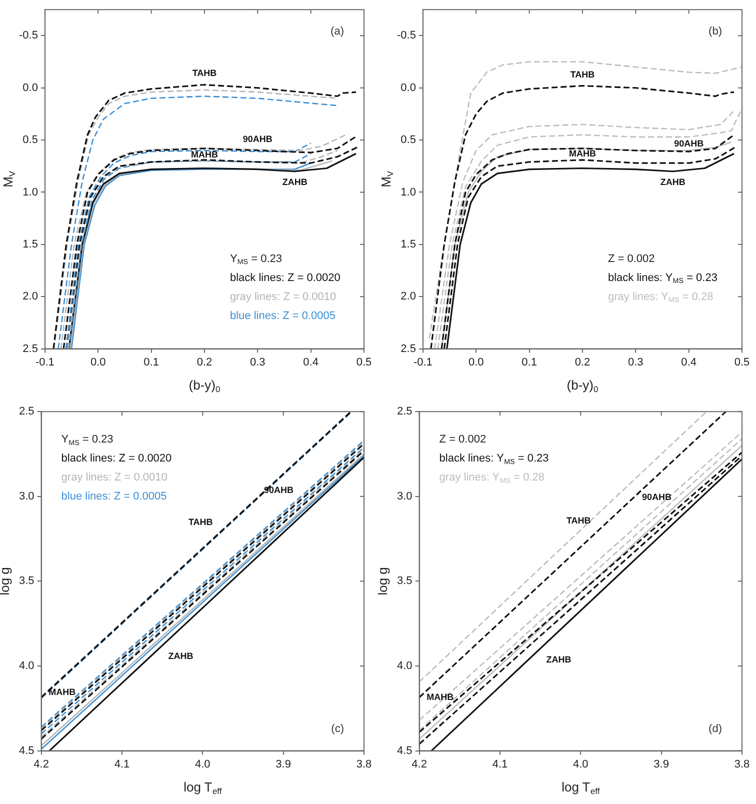 Image resolution: width=756 pixels, height=804 pixels. I want to click on text: (a), so click(337, 32).